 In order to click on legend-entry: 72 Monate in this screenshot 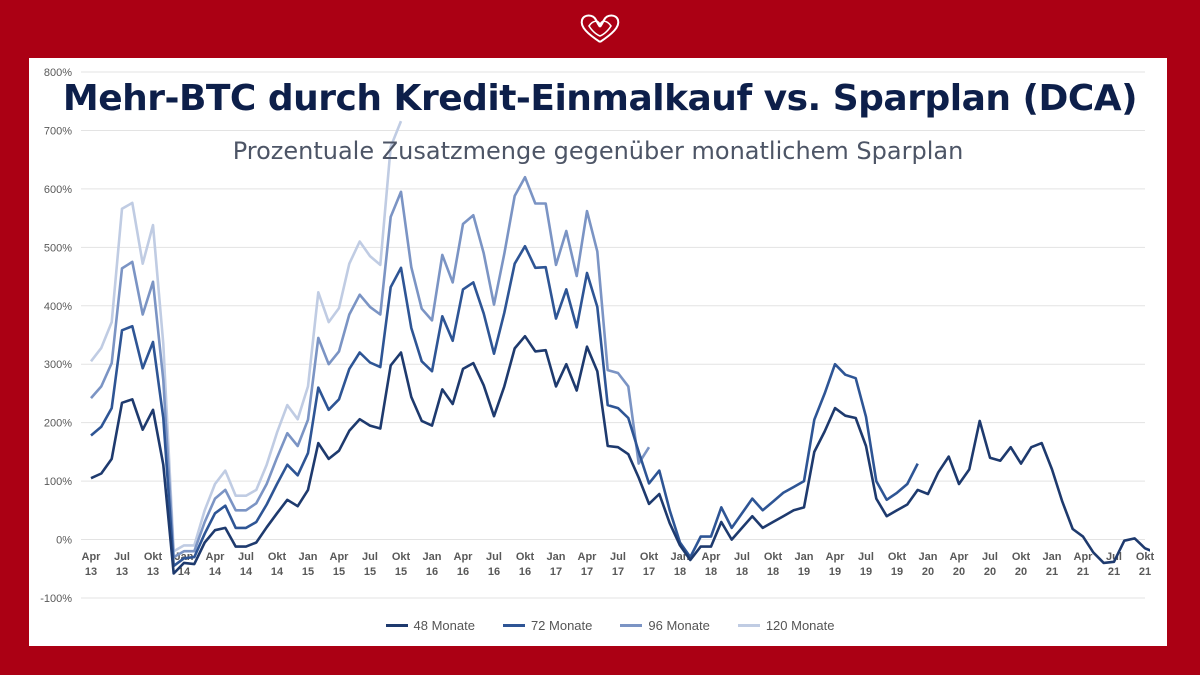, I will do `click(547, 625)`.